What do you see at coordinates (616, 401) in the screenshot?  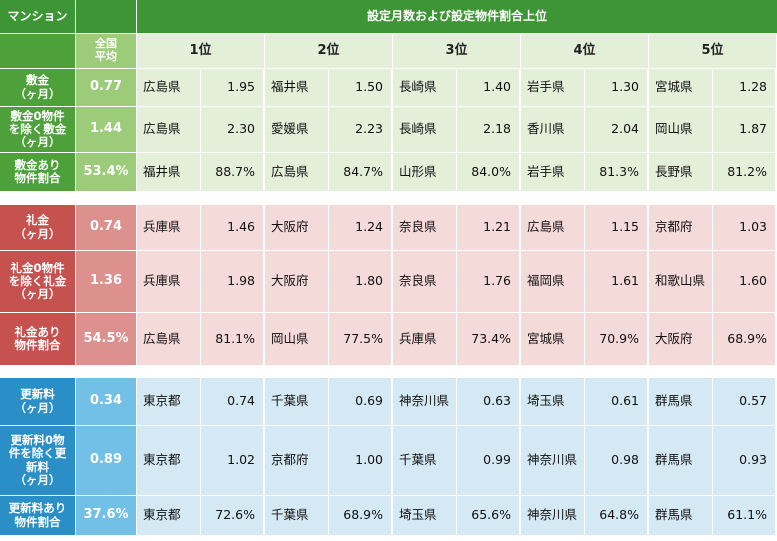 I see `value-cell: 0.61` at bounding box center [616, 401].